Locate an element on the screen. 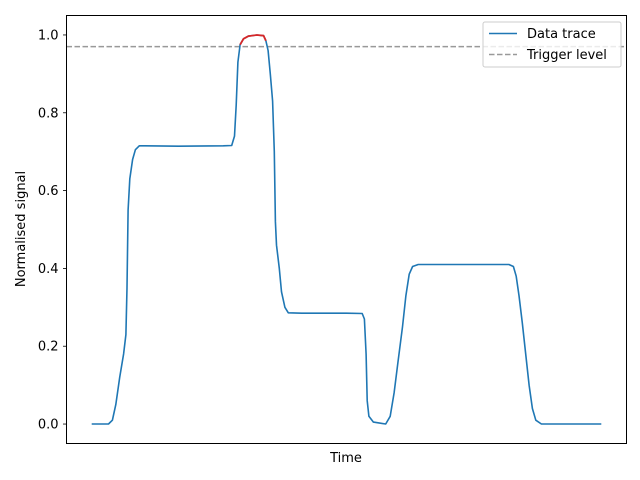 The width and height of the screenshot is (640, 480). y-tick-label: 1.0 is located at coordinates (48, 35).